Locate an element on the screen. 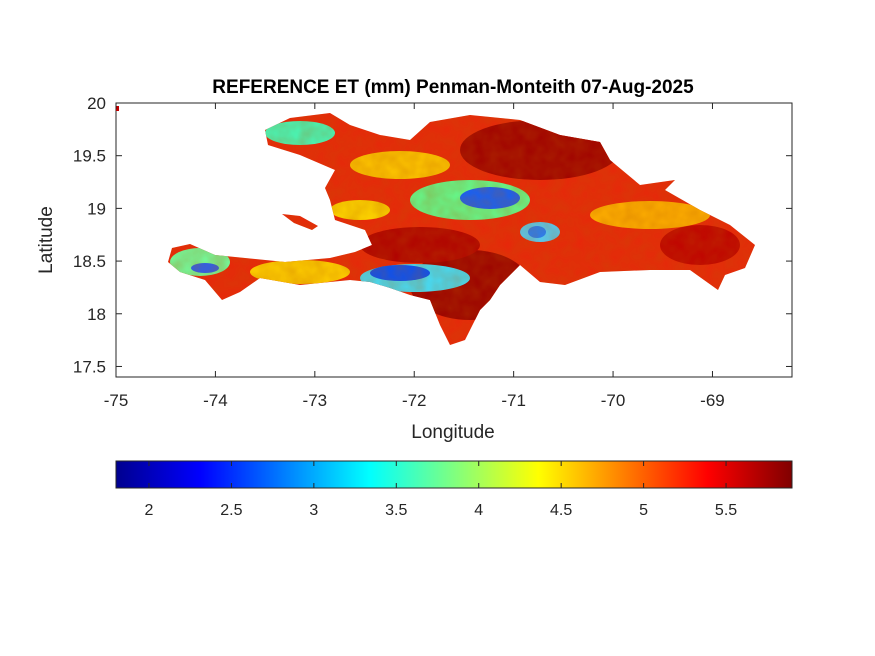 This screenshot has height=656, width=875. x-tick-label: -69 is located at coordinates (712, 400).